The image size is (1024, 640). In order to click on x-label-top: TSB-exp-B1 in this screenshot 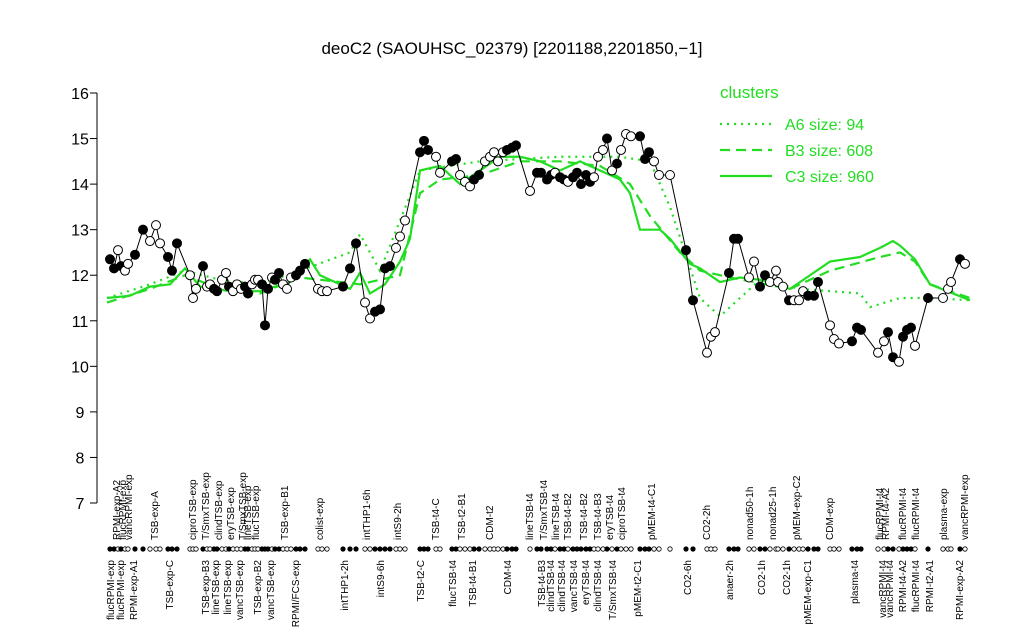, I will do `click(285, 512)`.